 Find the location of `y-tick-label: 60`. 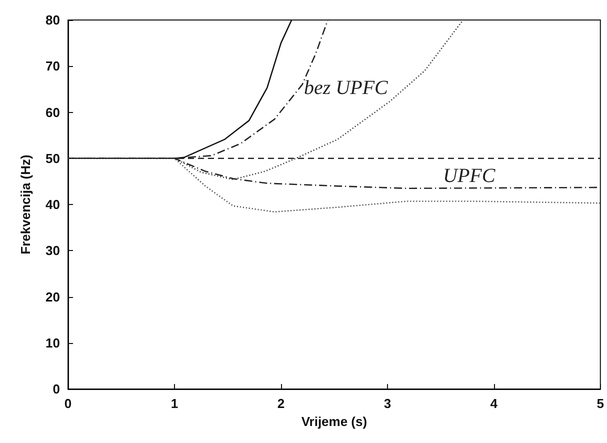

y-tick-label: 60 is located at coordinates (53, 112).